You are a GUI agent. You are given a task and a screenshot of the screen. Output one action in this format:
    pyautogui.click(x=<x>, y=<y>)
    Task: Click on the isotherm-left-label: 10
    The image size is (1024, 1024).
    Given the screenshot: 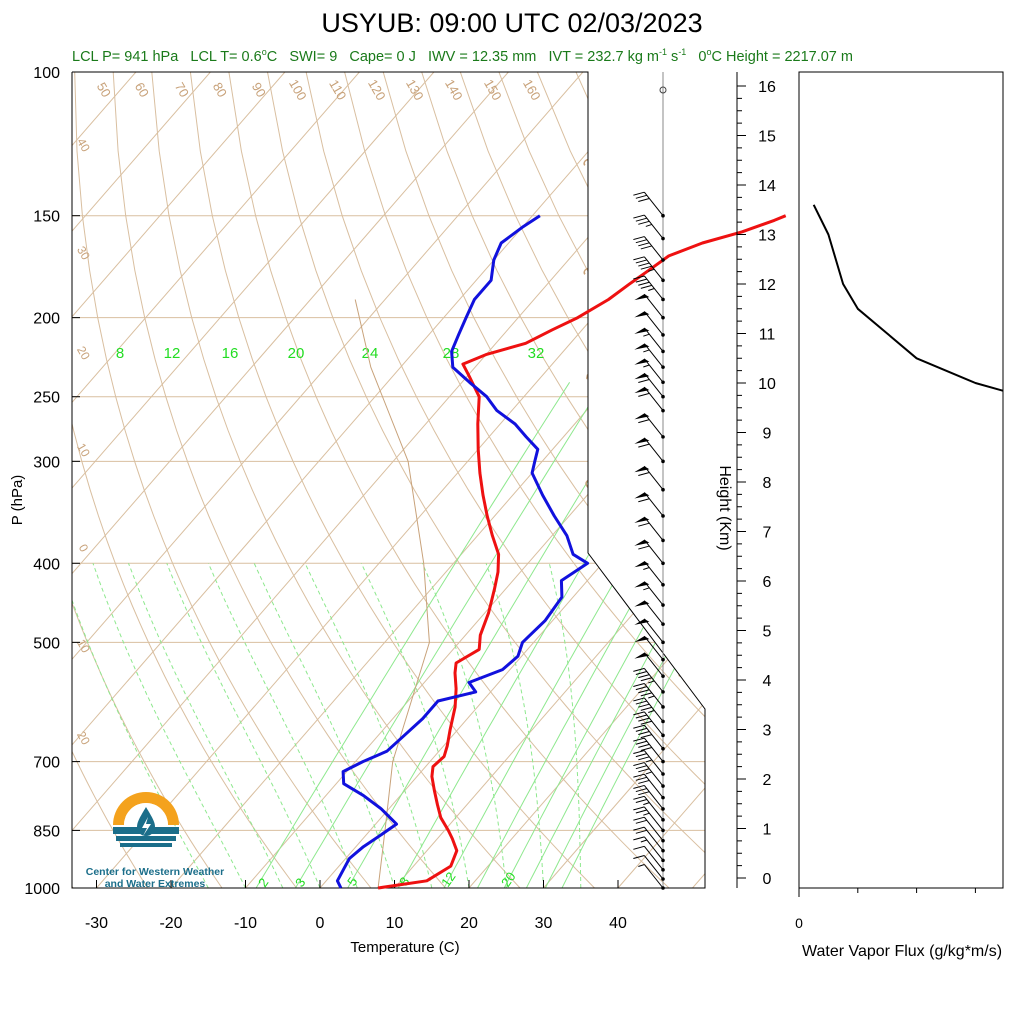 What is the action you would take?
    pyautogui.click(x=83, y=450)
    